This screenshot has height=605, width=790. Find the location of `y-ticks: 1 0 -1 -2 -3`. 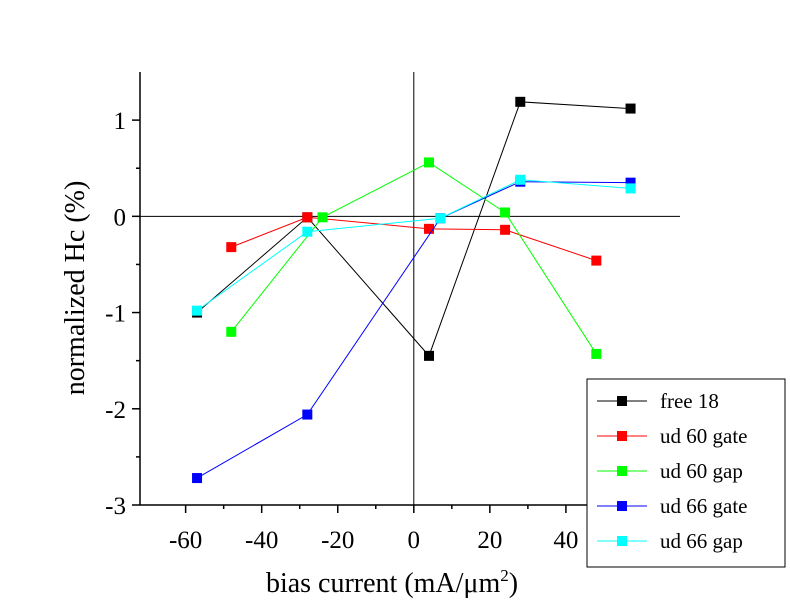

y-ticks: 1 0 -1 -2 -3 is located at coordinates (122, 314).